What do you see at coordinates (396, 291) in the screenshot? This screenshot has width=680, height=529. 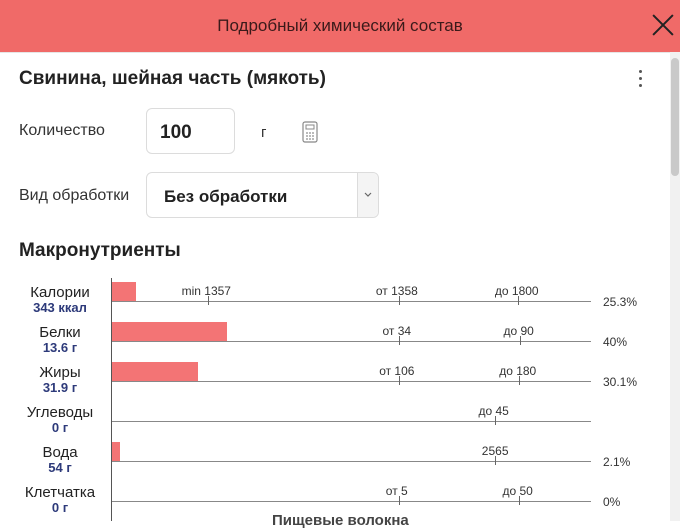 I see `scale-label: от 1358` at bounding box center [396, 291].